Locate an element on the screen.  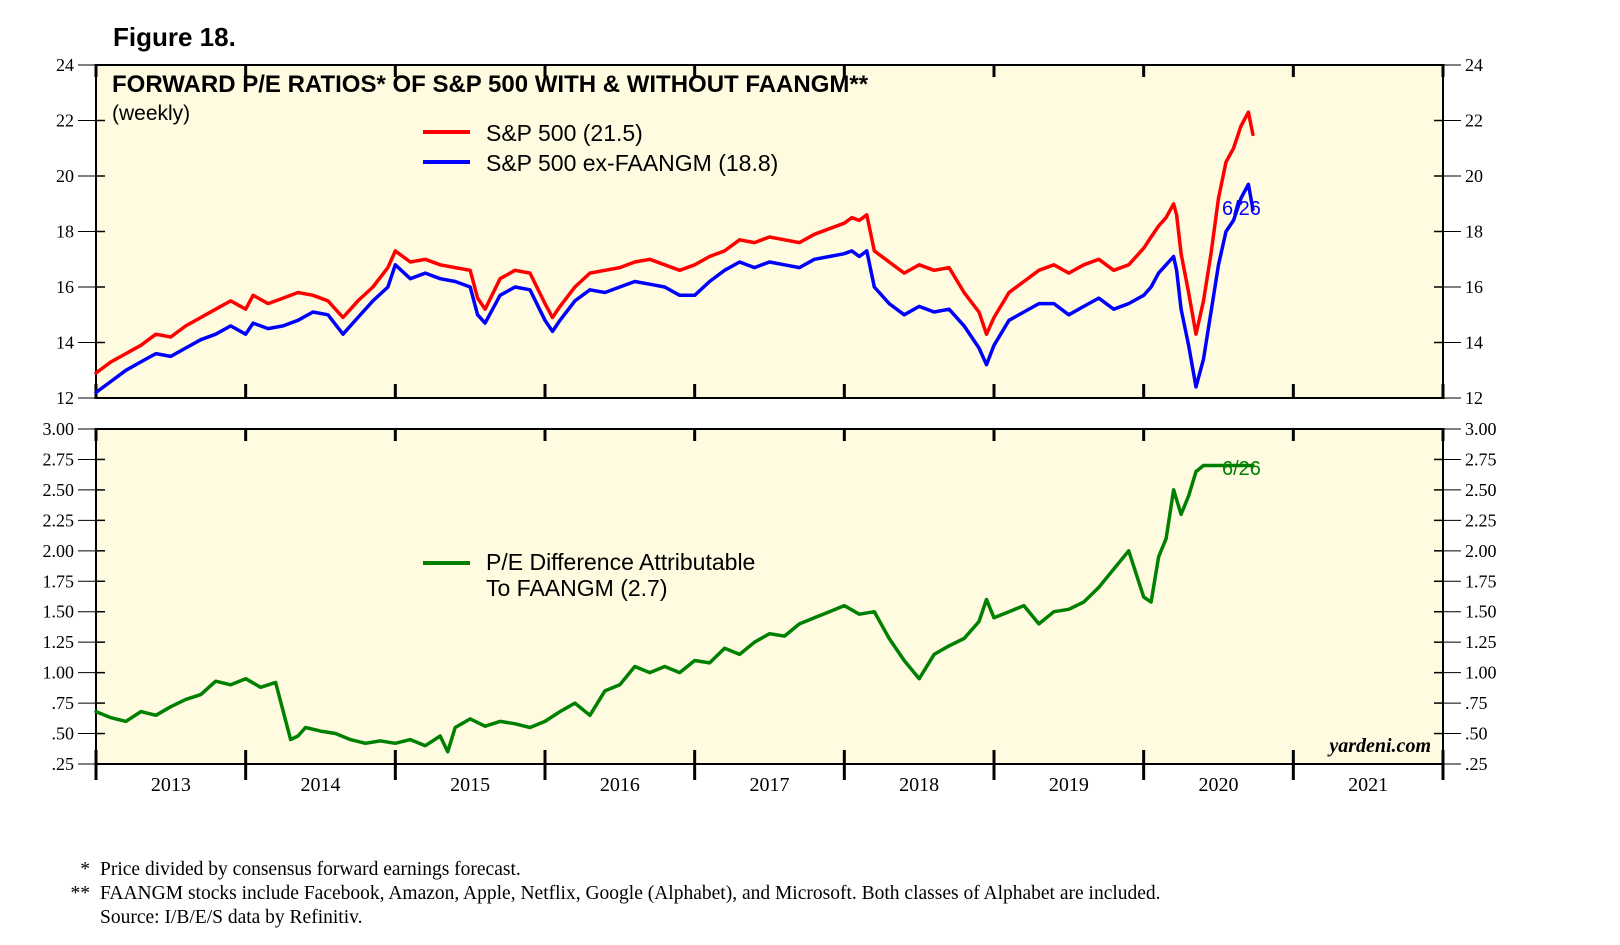
x-axis-year-label: 2018 is located at coordinates (919, 785).